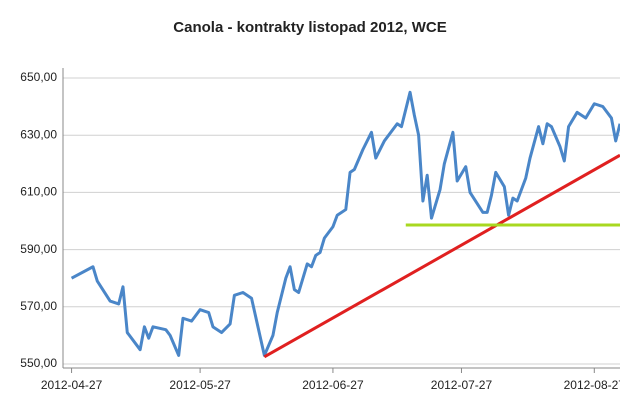 The height and width of the screenshot is (413, 620). What do you see at coordinates (38, 249) in the screenshot?
I see `y-tick-label: 590,00` at bounding box center [38, 249].